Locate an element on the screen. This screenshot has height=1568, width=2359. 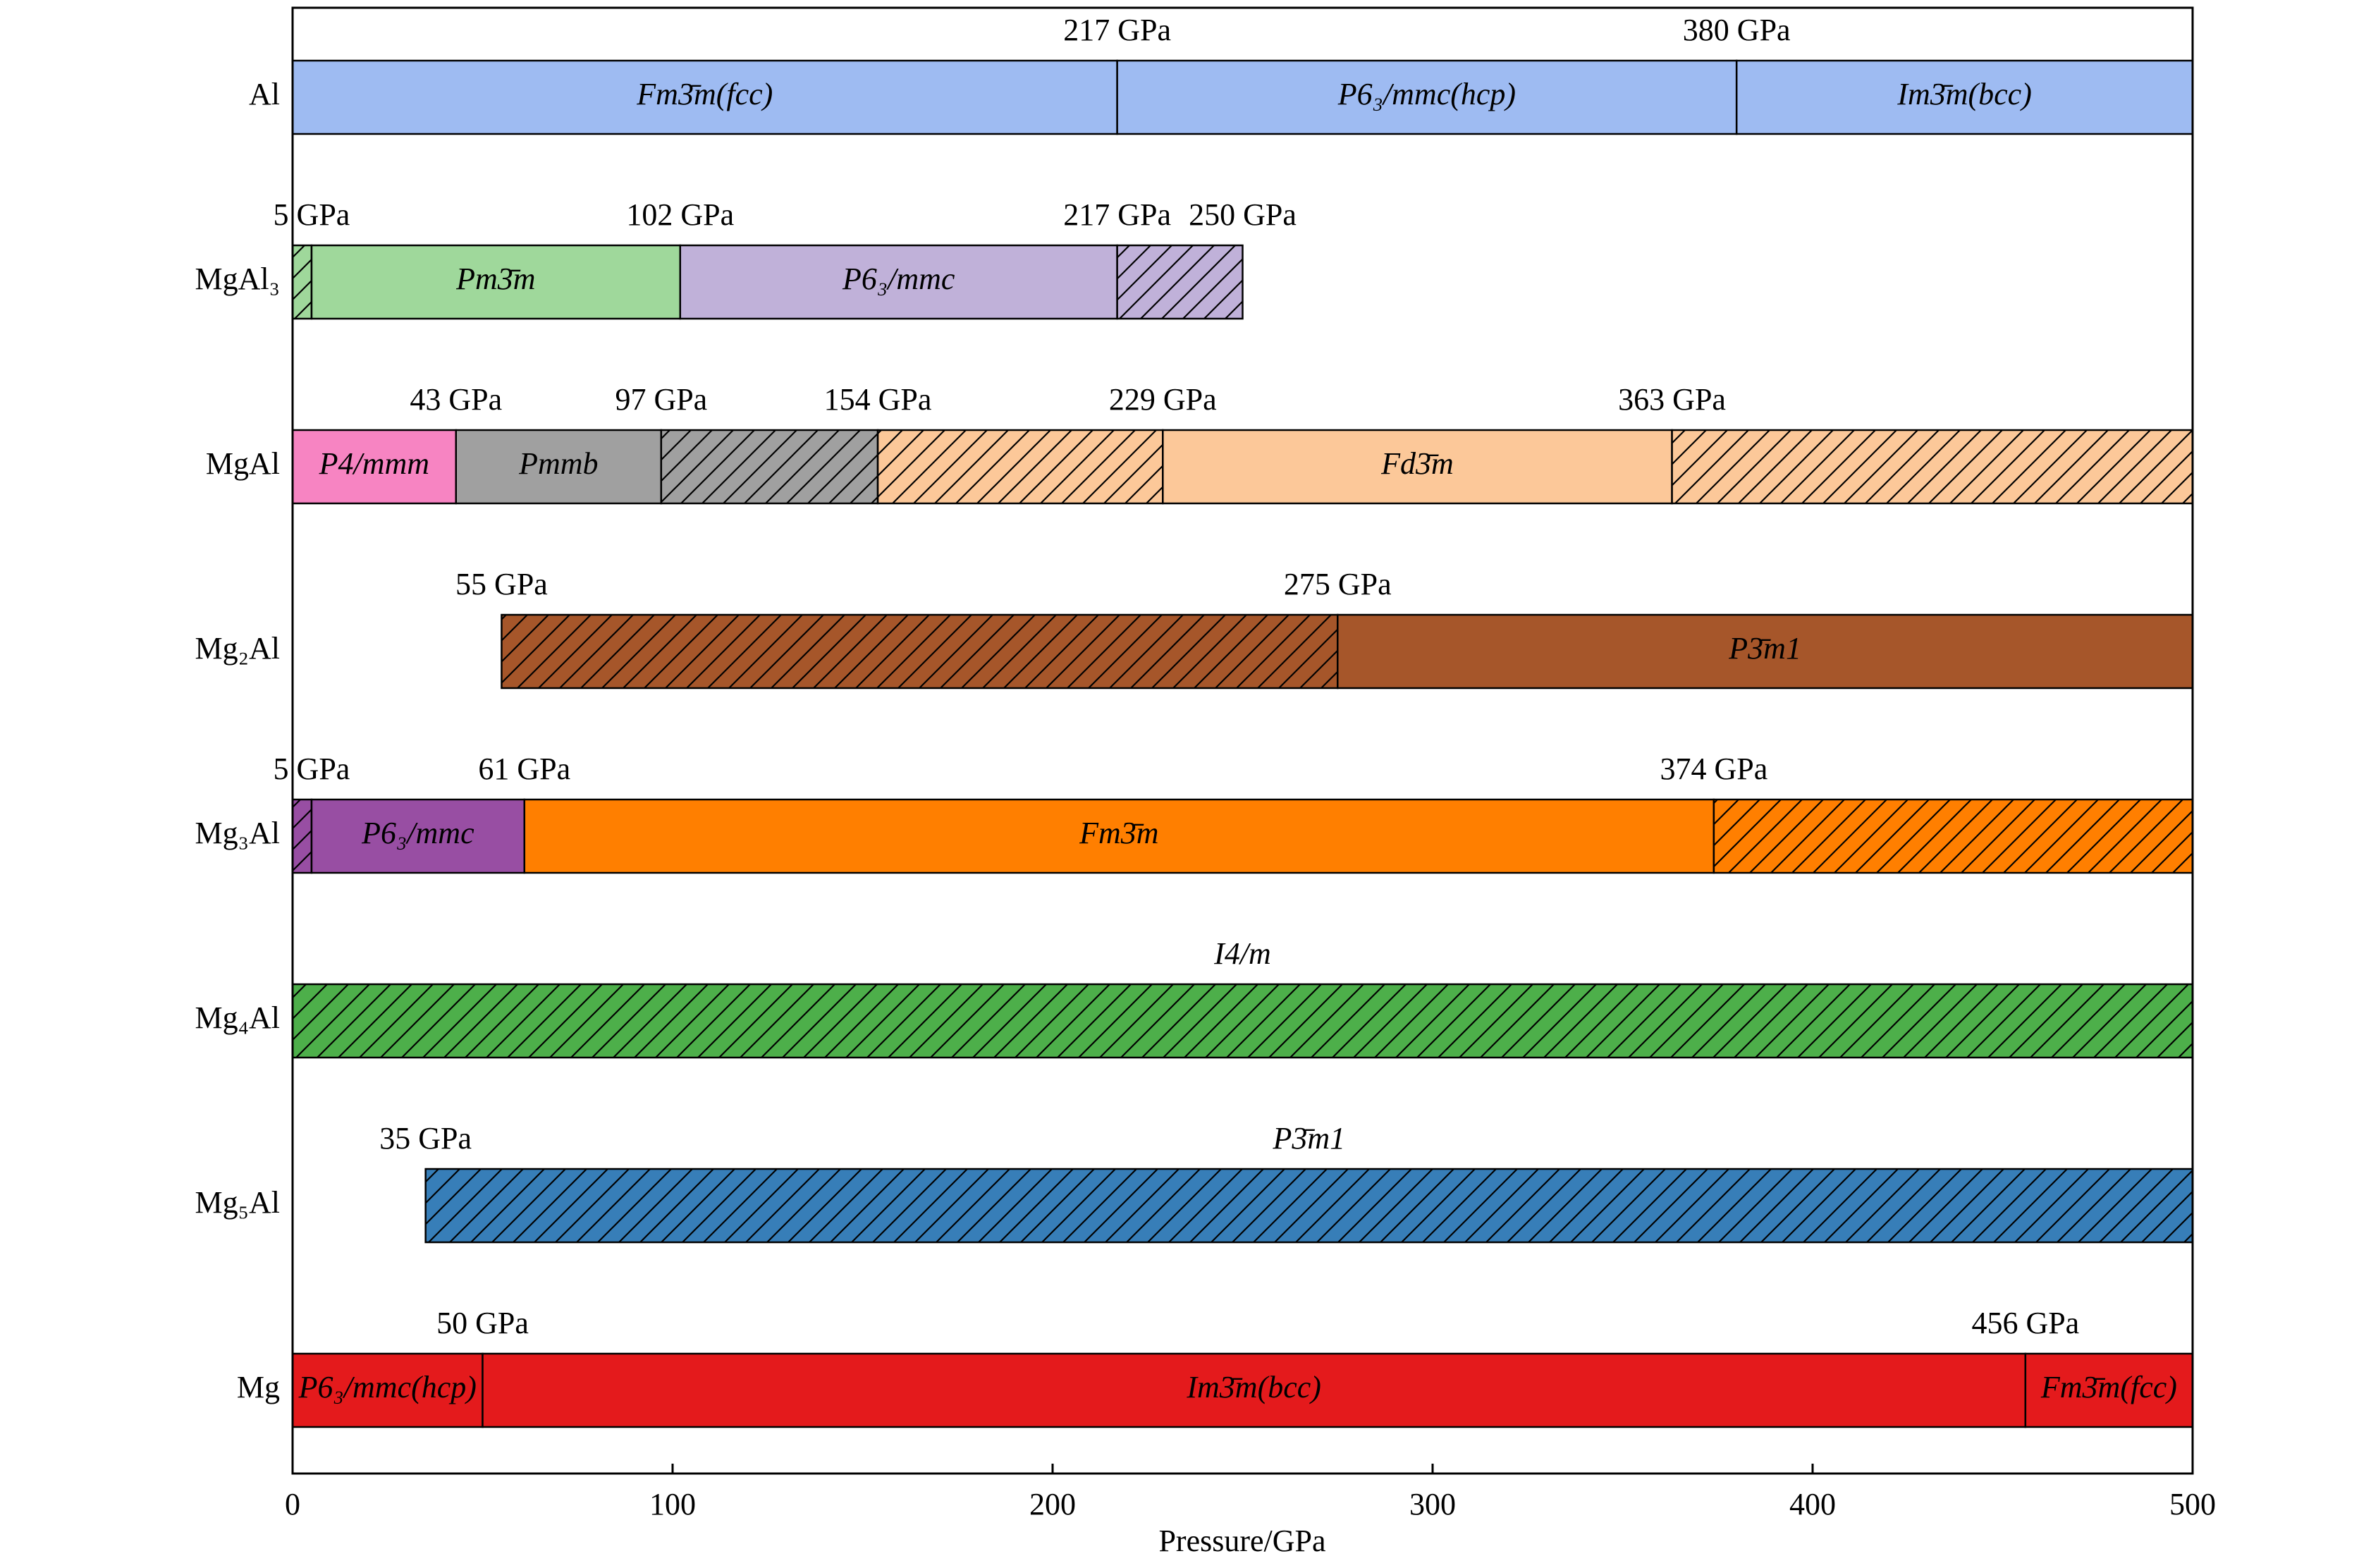
boundary-label: 102 GPa is located at coordinates (680, 214).